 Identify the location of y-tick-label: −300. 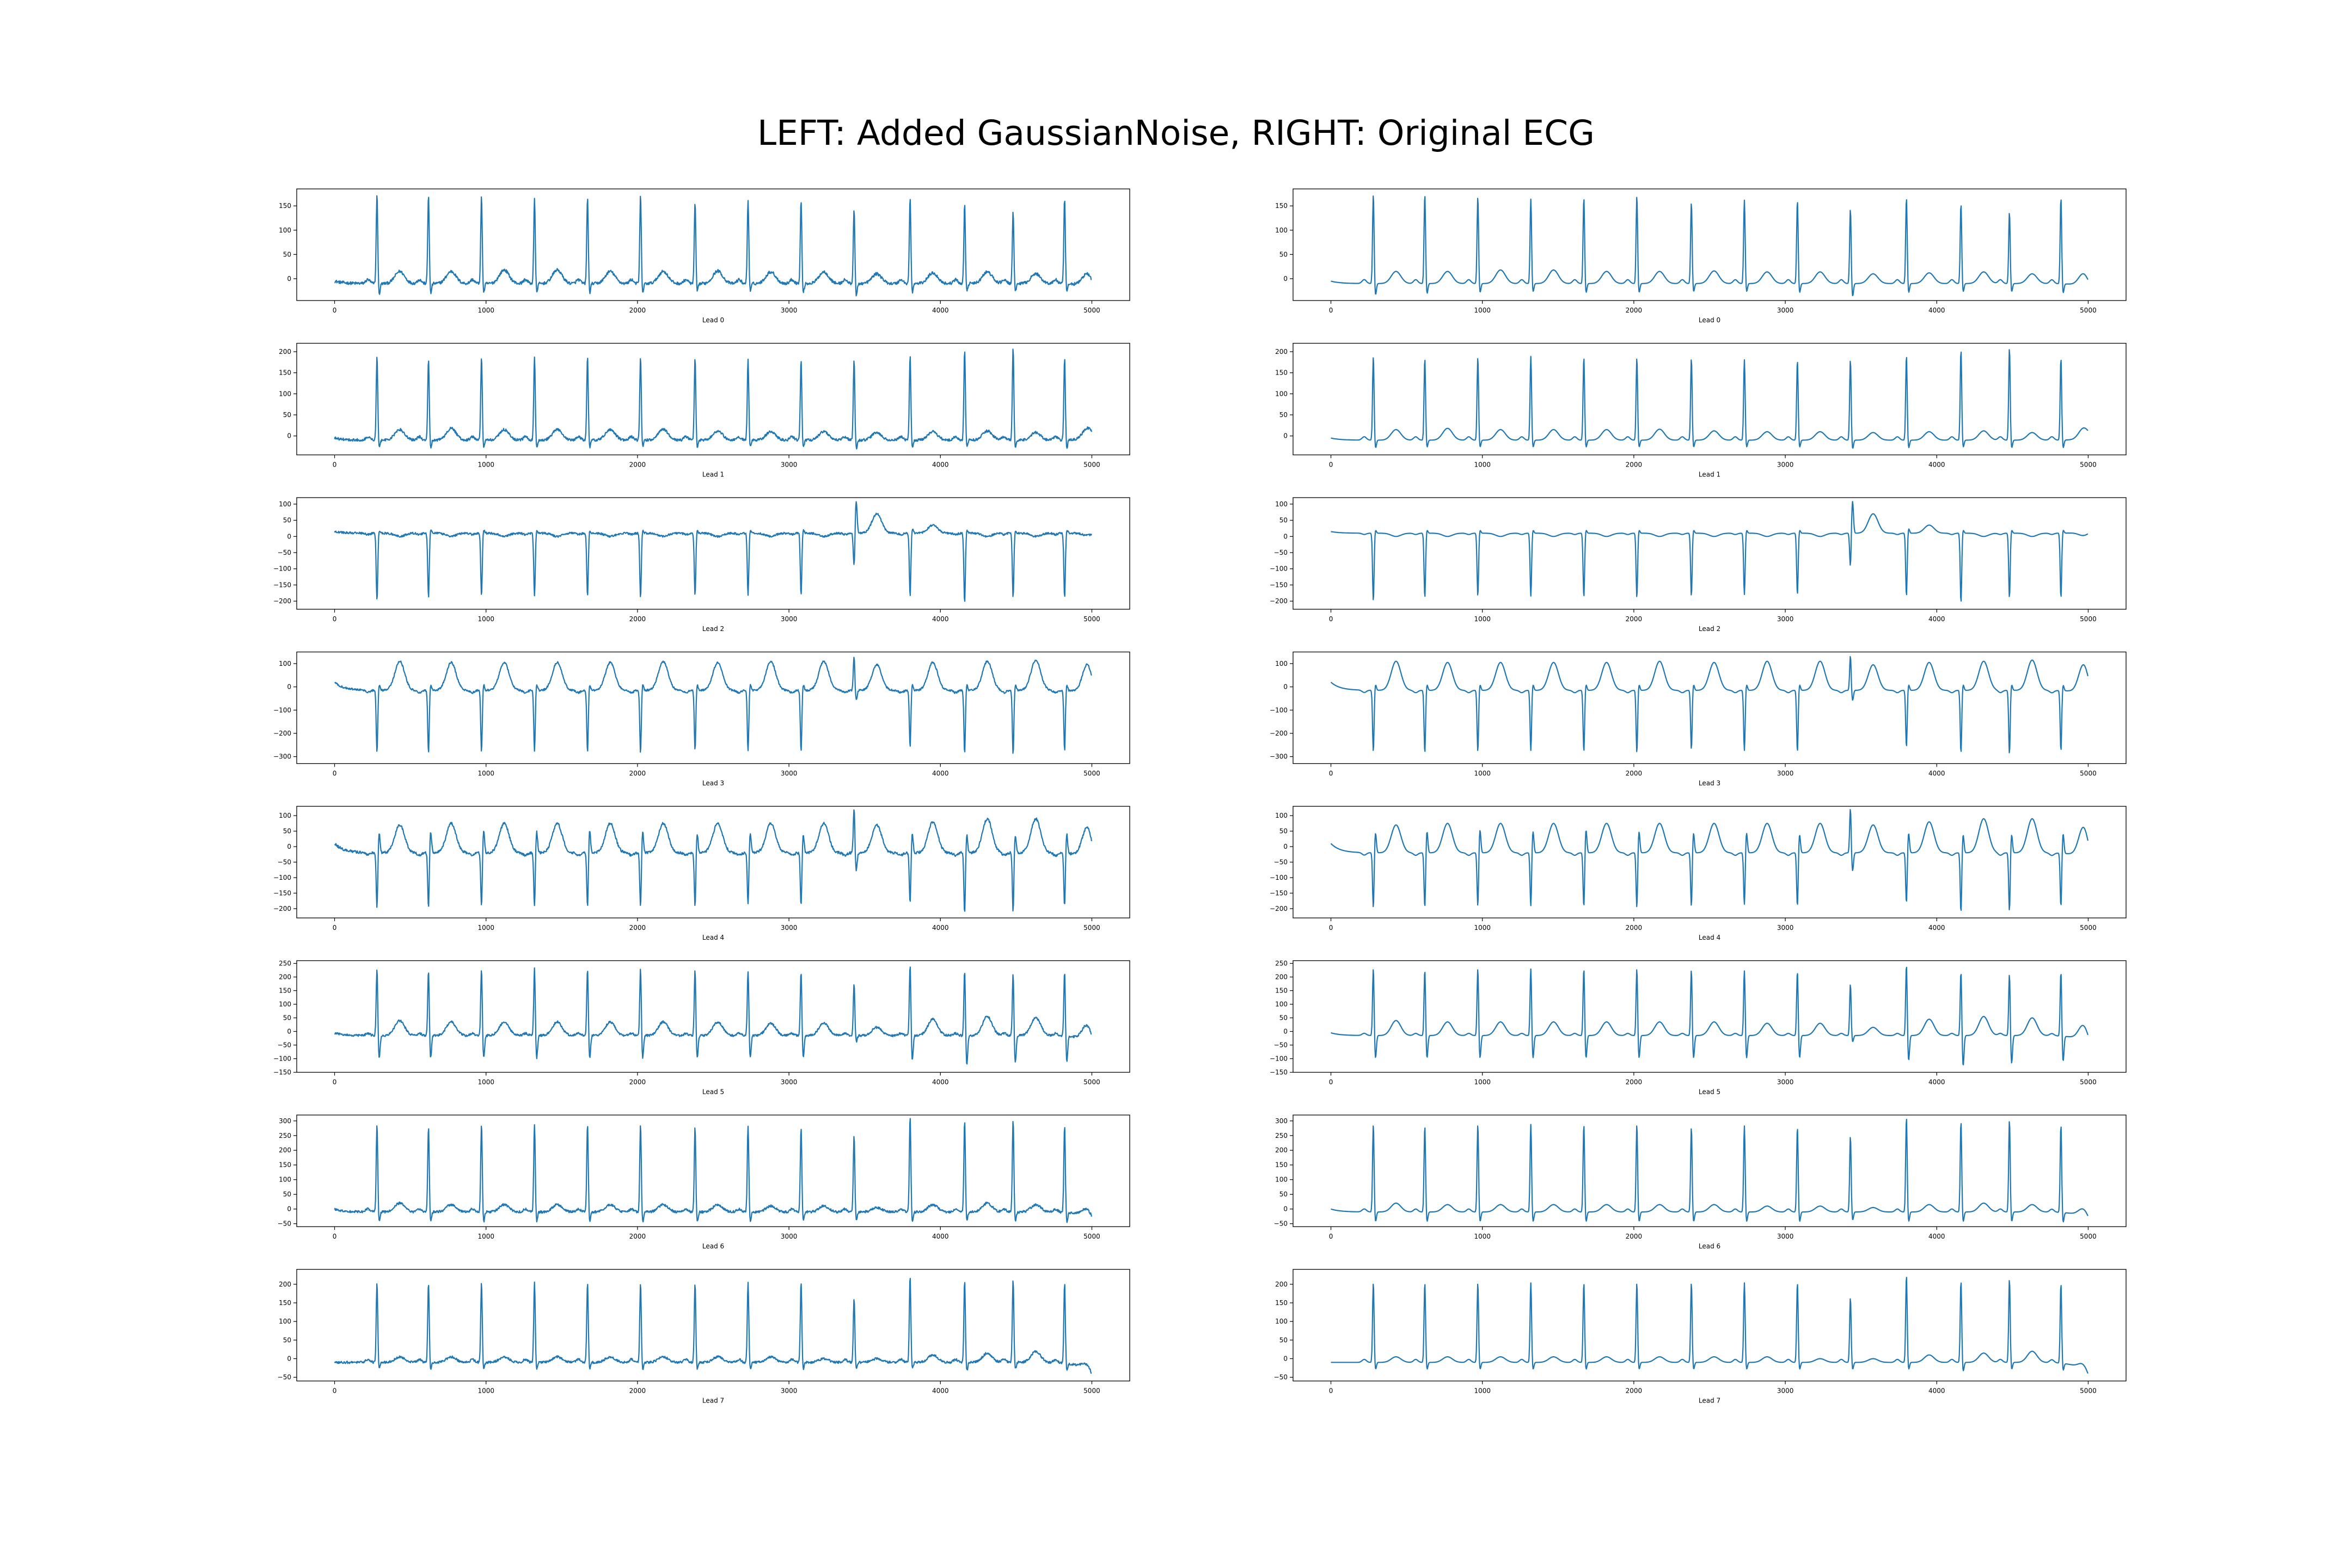
(282, 757).